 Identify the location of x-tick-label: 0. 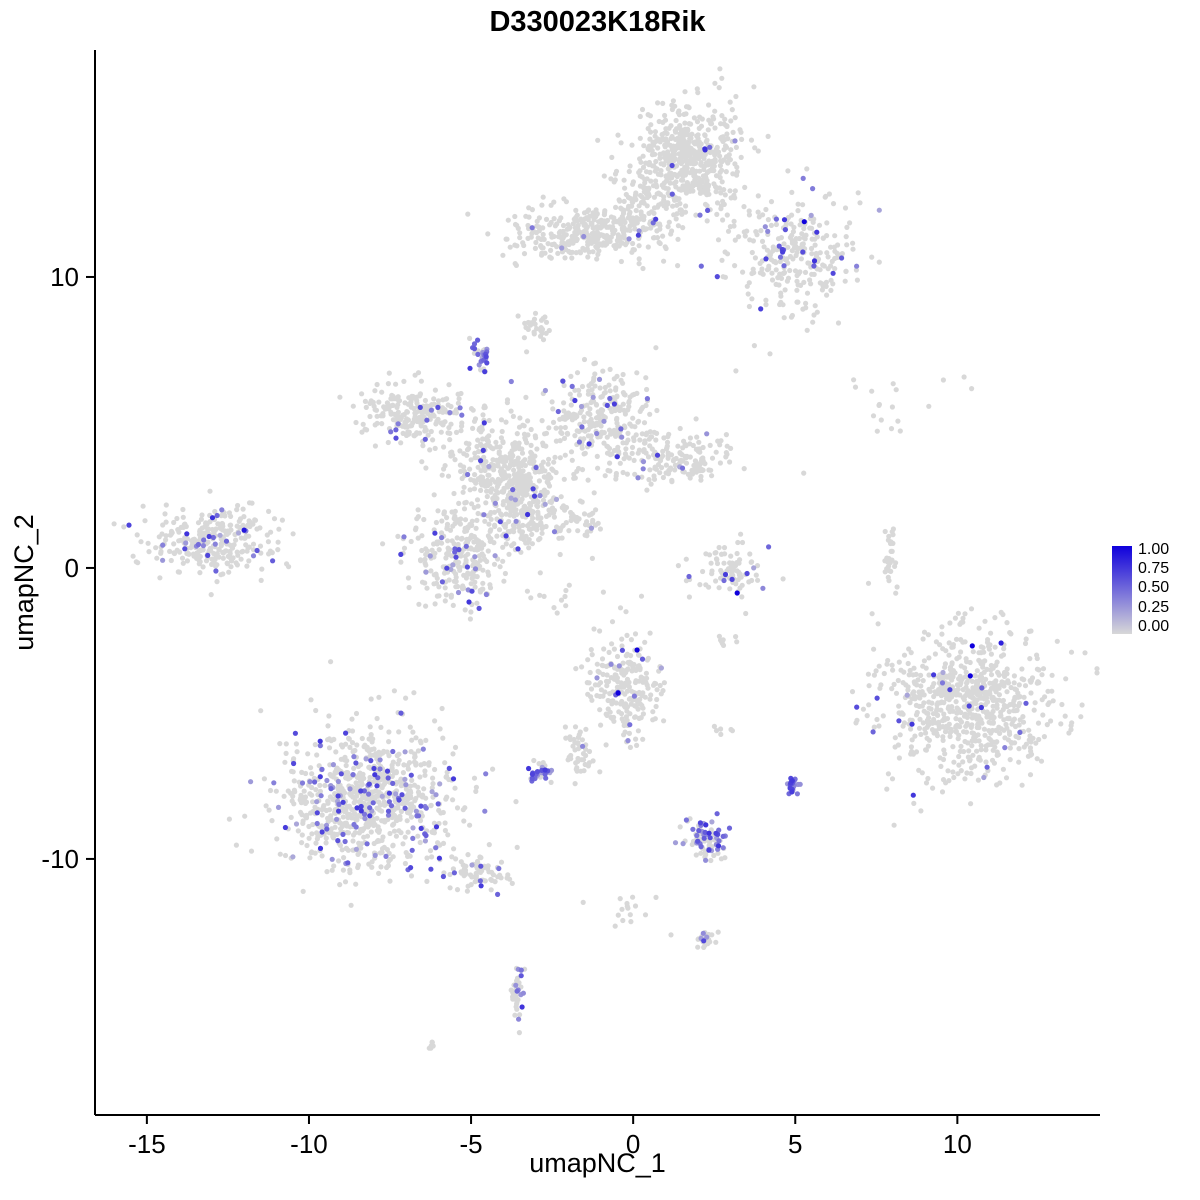
(633, 1144).